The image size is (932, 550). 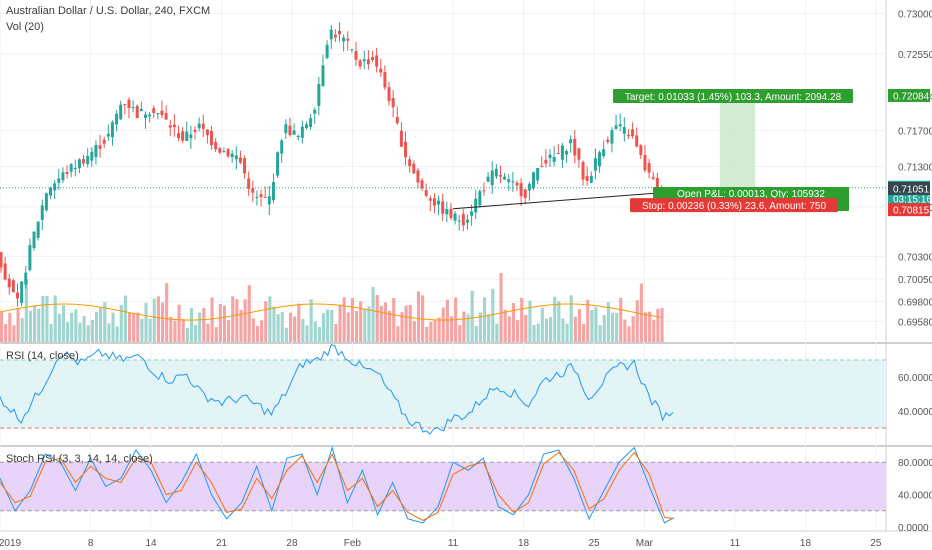 What do you see at coordinates (911, 189) in the screenshot?
I see `entry-price-badge: 0.71051` at bounding box center [911, 189].